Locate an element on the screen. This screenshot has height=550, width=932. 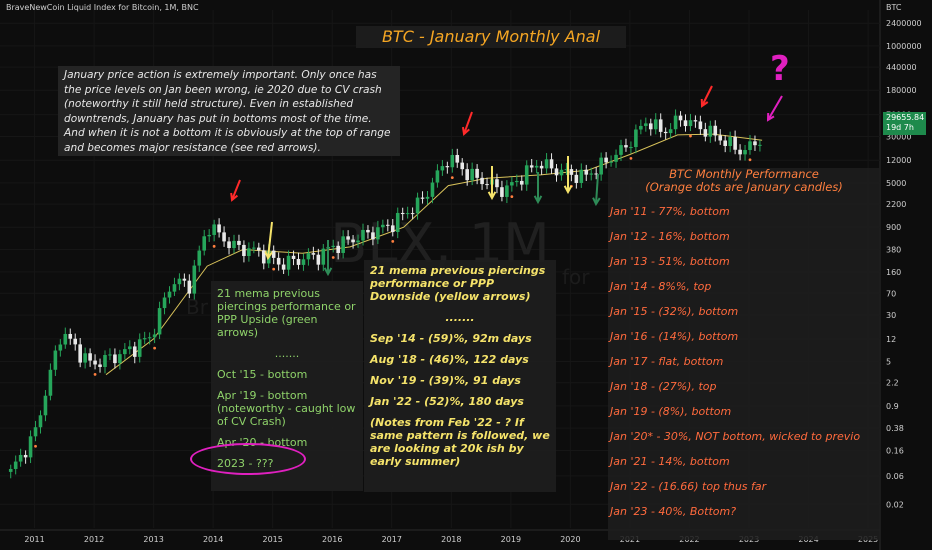
y-tick-label: 380 is located at coordinates (893, 250).